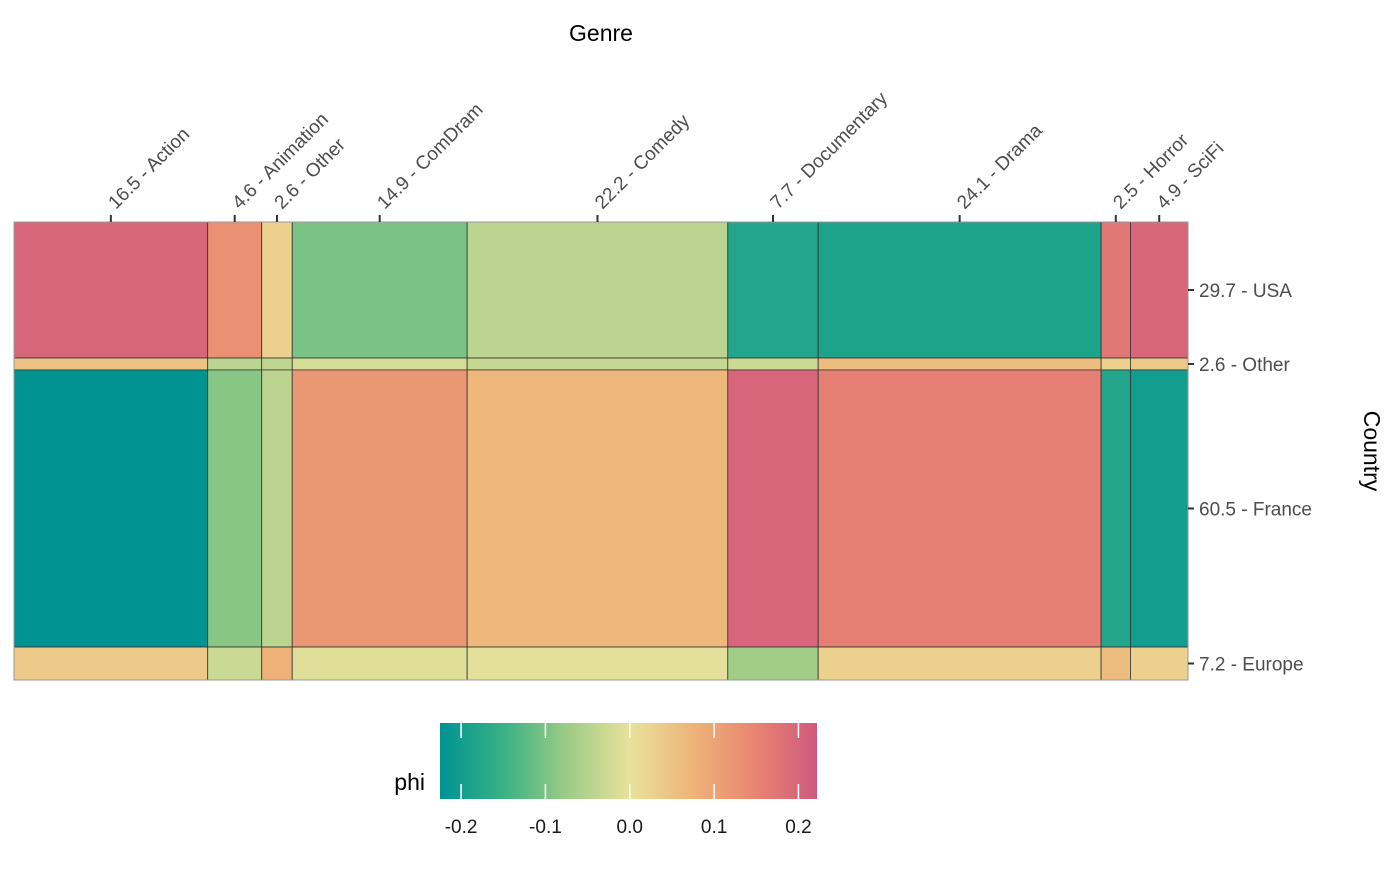 This screenshot has height=871, width=1400. Describe the element at coordinates (150, 169) in the screenshot. I see `x-tick-label: 16.5 - Action` at that location.